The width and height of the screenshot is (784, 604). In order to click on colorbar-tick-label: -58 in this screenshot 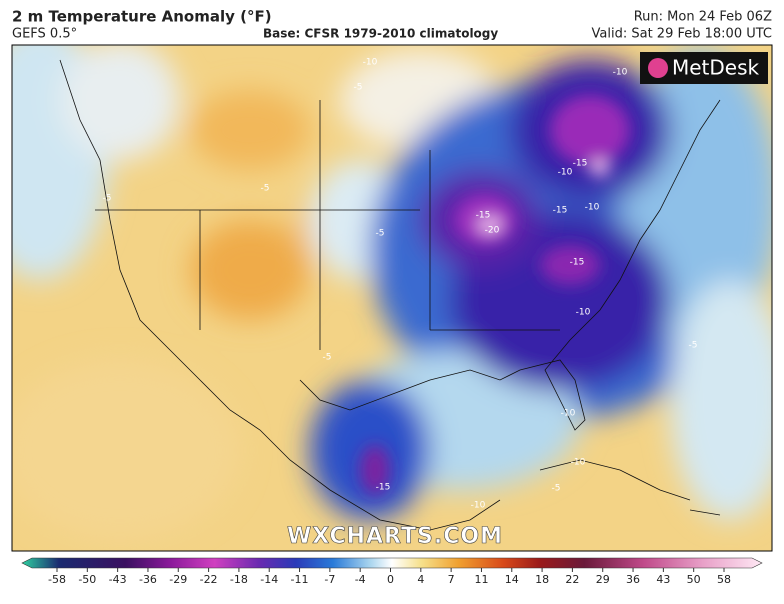, I will do `click(57, 579)`.